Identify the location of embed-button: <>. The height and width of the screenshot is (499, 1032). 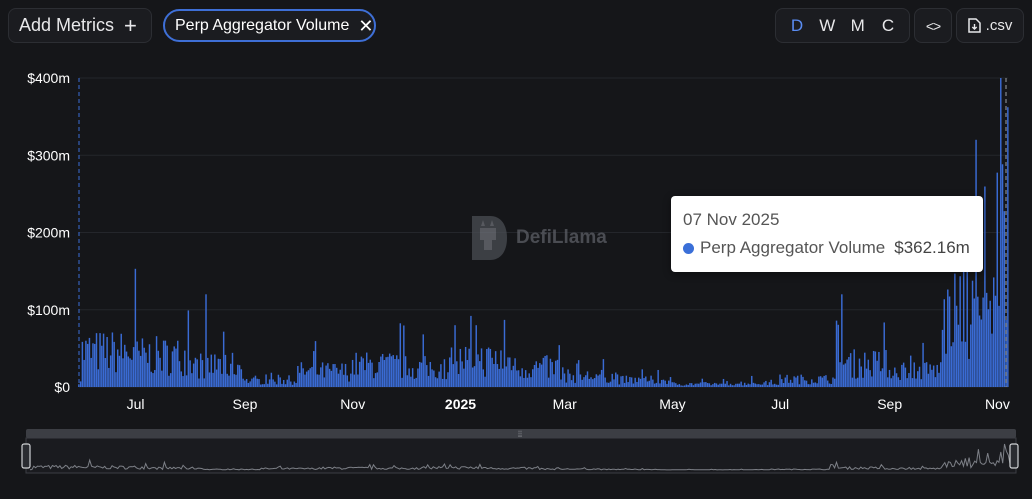
(933, 25).